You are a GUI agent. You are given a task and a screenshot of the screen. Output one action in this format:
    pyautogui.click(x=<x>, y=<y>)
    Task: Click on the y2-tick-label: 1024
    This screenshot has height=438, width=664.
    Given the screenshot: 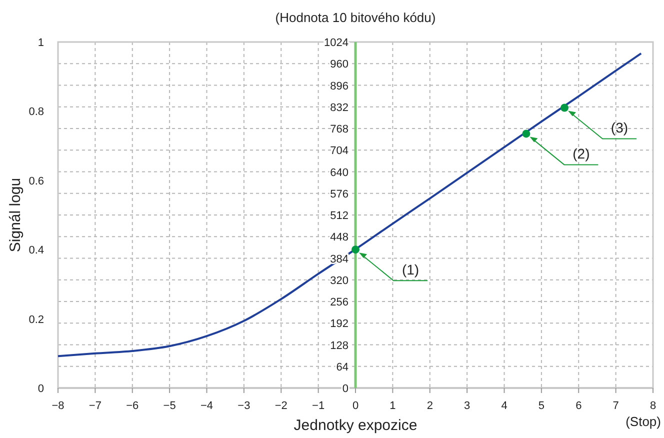 What is the action you would take?
    pyautogui.click(x=336, y=43)
    